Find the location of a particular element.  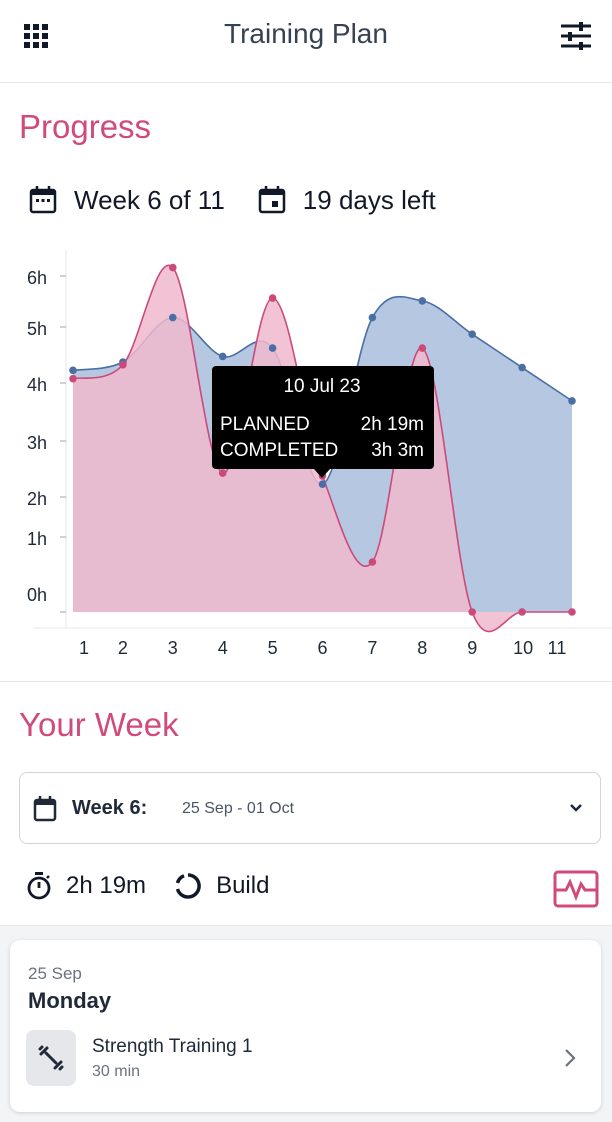

days-left-text: 19 days left is located at coordinates (369, 199).